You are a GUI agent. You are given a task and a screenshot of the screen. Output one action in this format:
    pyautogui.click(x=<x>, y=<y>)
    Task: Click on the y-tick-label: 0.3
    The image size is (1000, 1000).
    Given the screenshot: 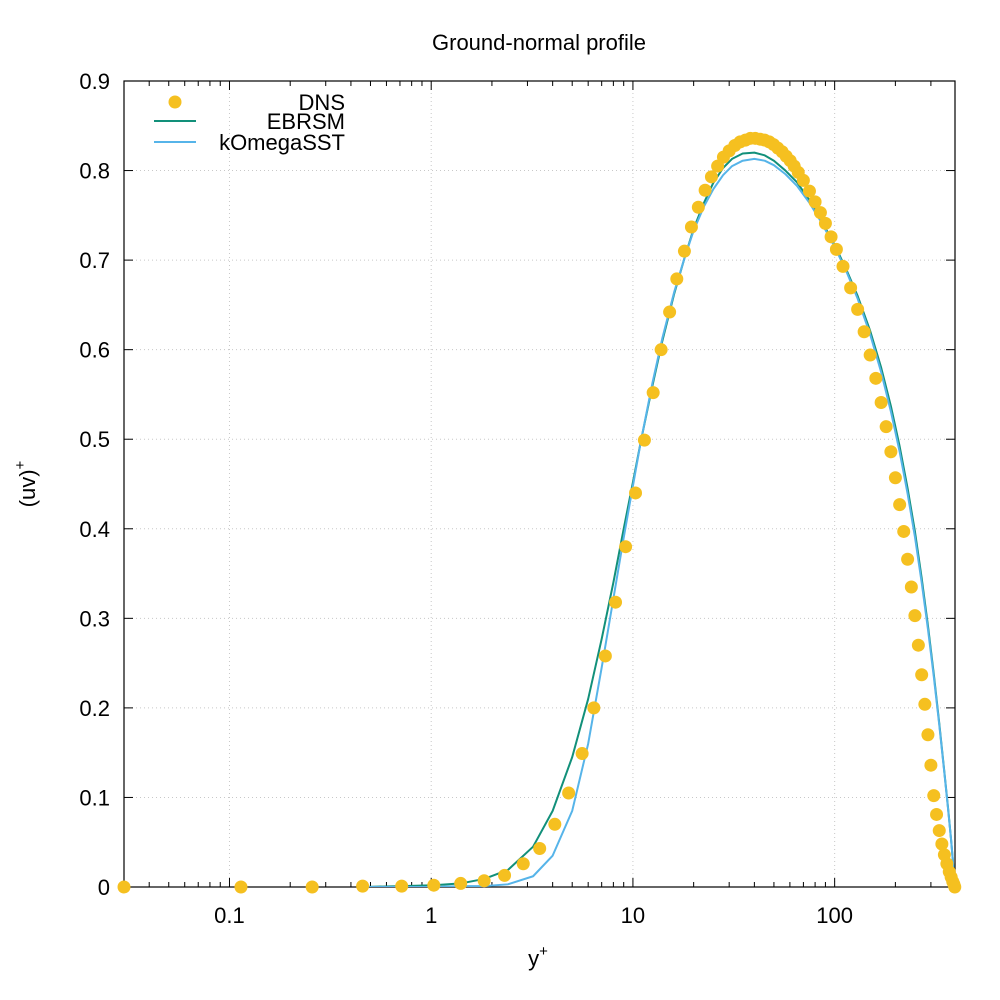 What is the action you would take?
    pyautogui.click(x=94, y=618)
    